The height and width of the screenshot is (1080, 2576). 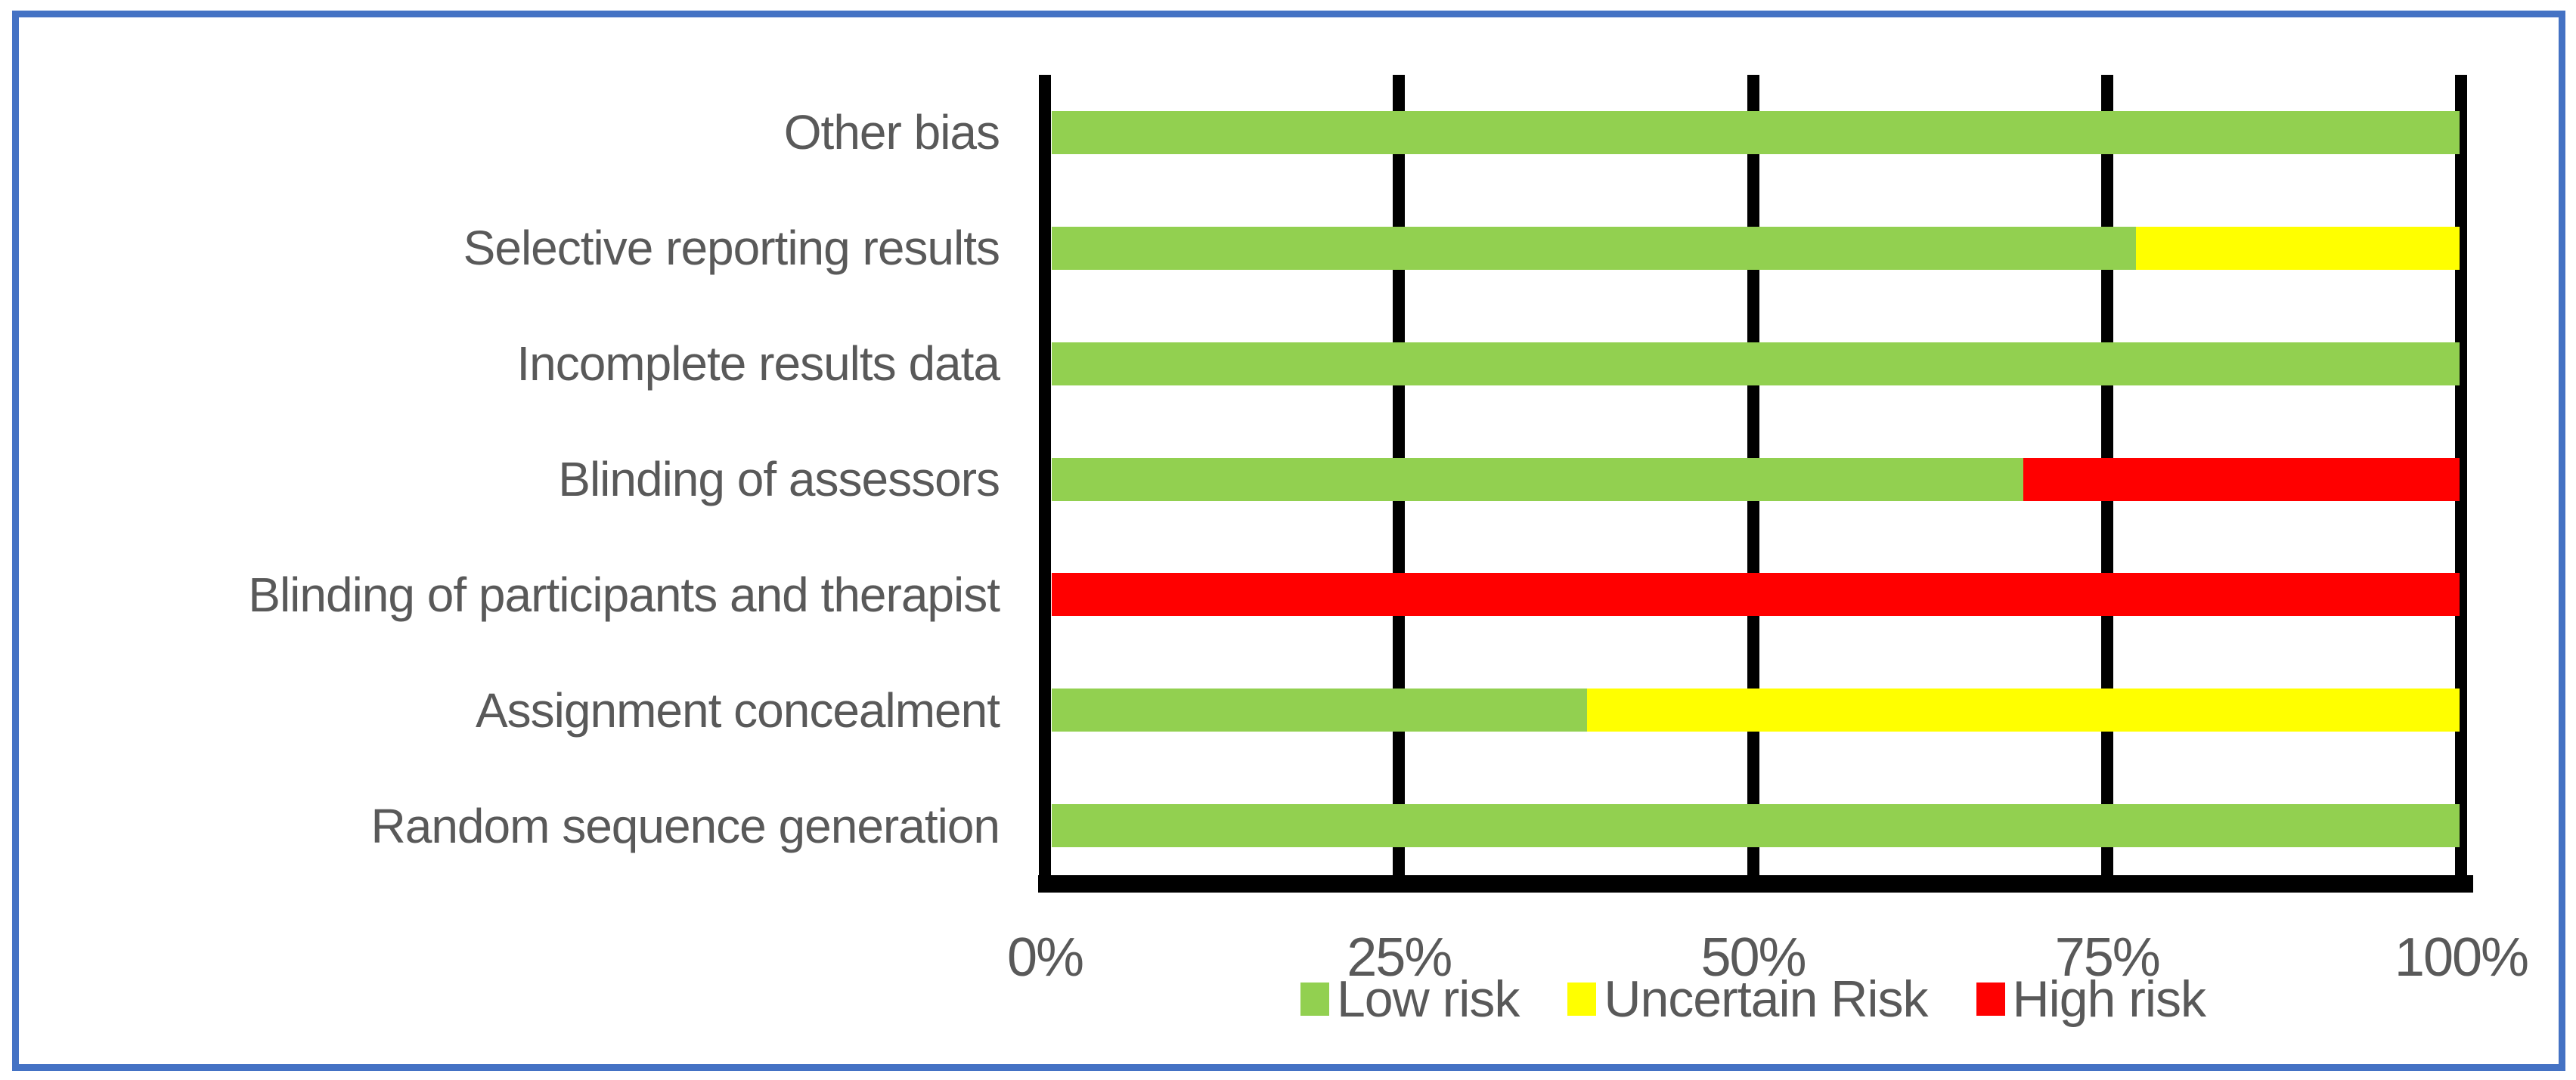 I want to click on legend-item-low-risk: Low risk, so click(x=1410, y=999).